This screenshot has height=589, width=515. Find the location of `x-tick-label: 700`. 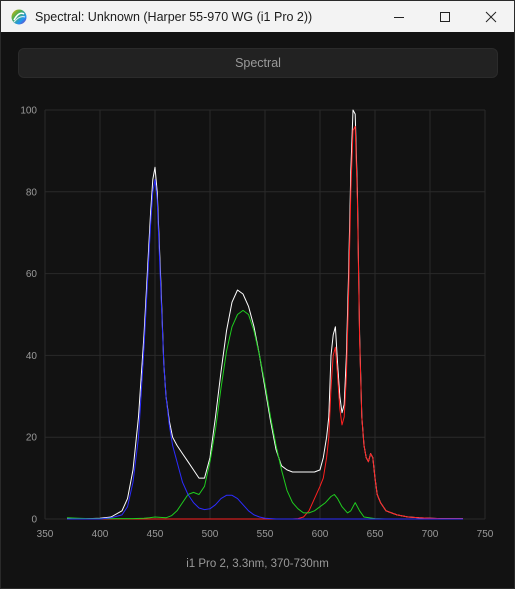

x-tick-label: 700 is located at coordinates (430, 534).